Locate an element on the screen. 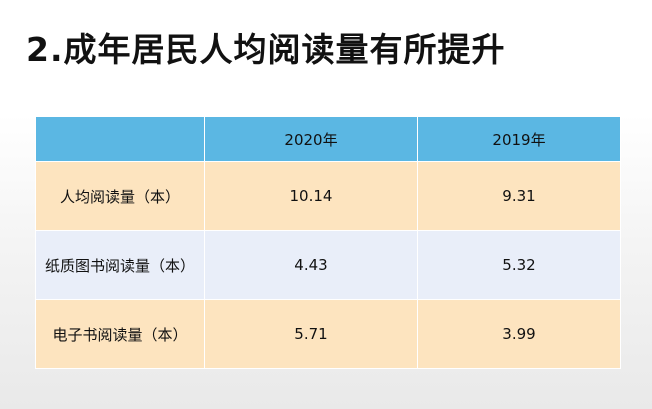 The image size is (652, 409). header-cell-2020: 2020年 is located at coordinates (311, 139).